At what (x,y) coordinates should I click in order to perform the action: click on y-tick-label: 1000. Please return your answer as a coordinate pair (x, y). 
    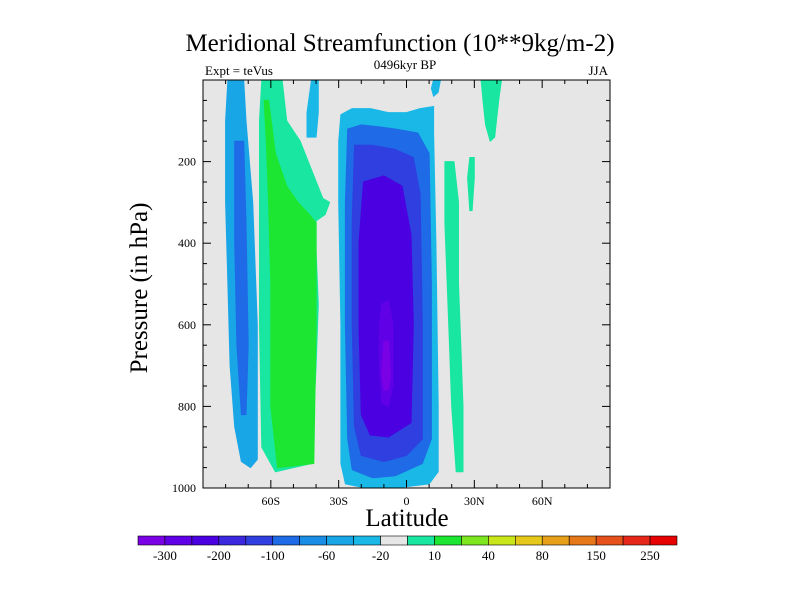
    Looking at the image, I should click on (184, 488).